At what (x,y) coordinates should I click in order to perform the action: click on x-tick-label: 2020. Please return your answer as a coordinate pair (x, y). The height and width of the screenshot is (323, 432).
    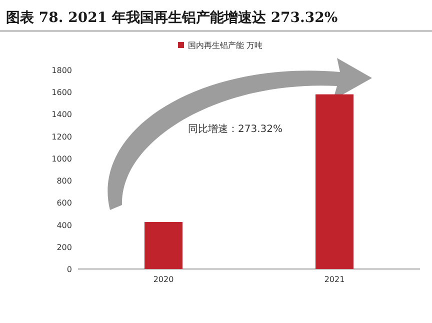
    Looking at the image, I should click on (163, 279).